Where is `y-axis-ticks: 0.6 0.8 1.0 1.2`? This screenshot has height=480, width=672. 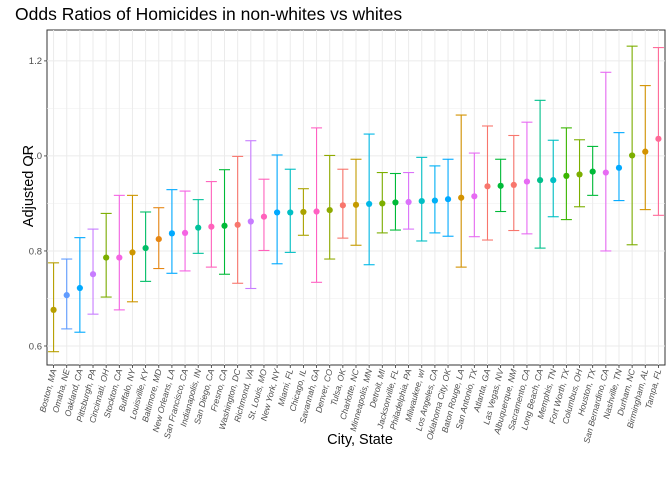
y-axis-ticks: 0.6 0.8 1.0 1.2 is located at coordinates (38, 204).